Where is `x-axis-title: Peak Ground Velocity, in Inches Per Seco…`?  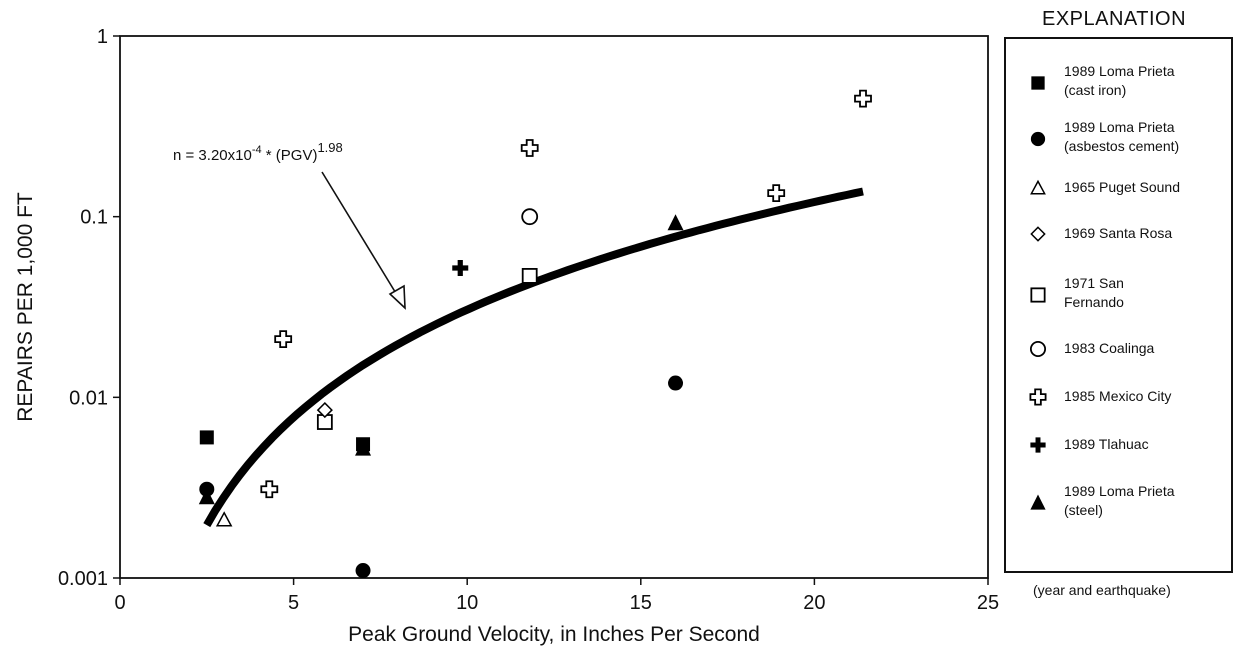 x-axis-title: Peak Ground Velocity, in Inches Per Seco… is located at coordinates (554, 634).